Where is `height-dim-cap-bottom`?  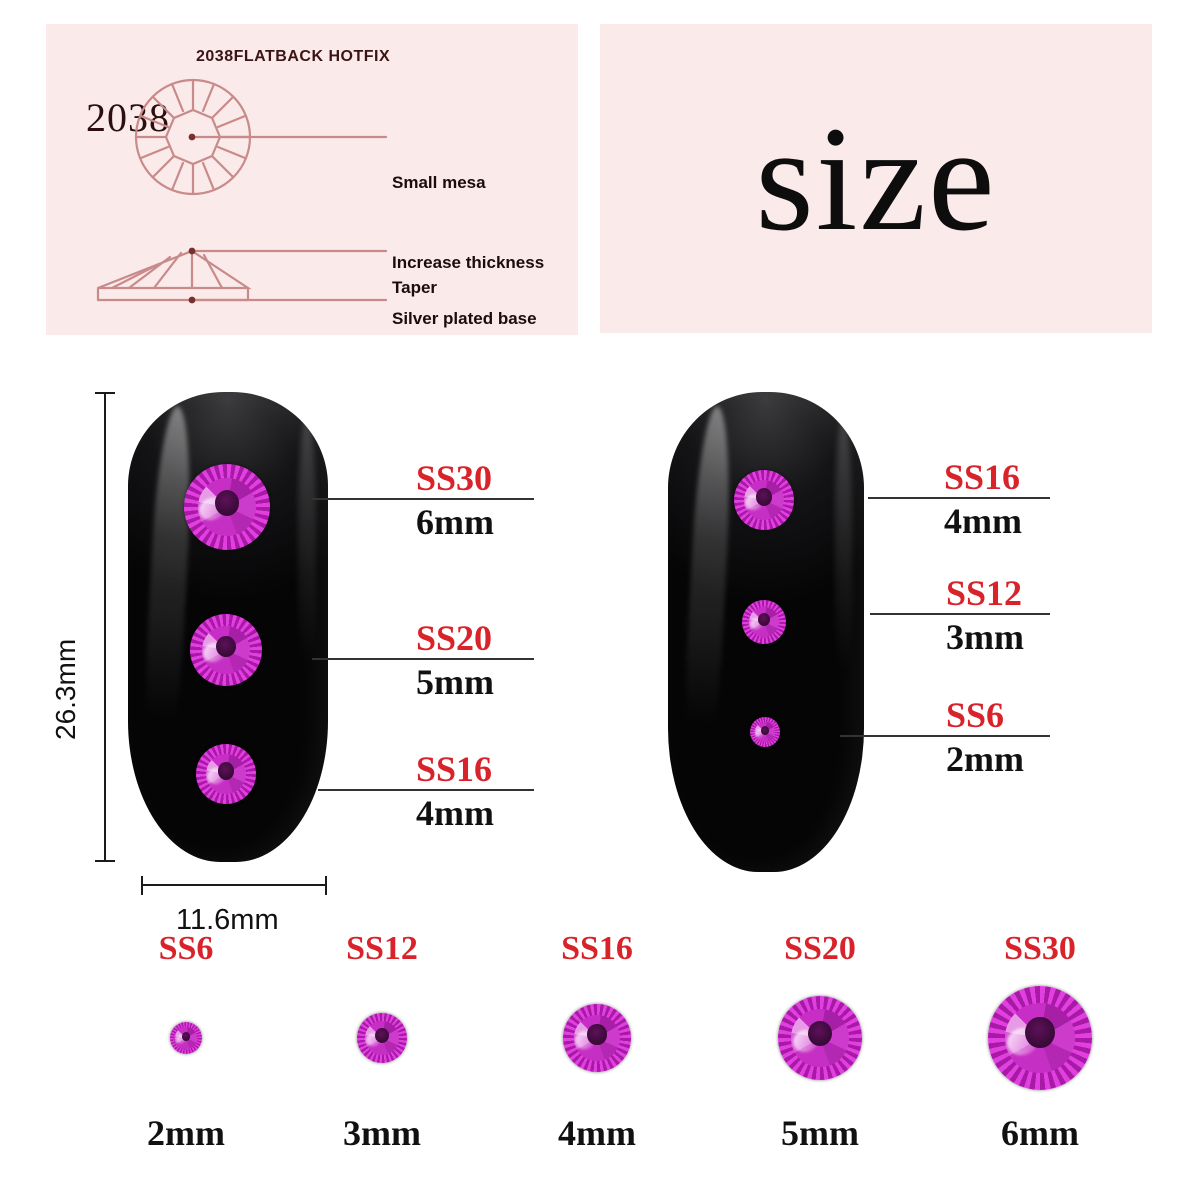
height-dim-cap-bottom is located at coordinates (105, 861).